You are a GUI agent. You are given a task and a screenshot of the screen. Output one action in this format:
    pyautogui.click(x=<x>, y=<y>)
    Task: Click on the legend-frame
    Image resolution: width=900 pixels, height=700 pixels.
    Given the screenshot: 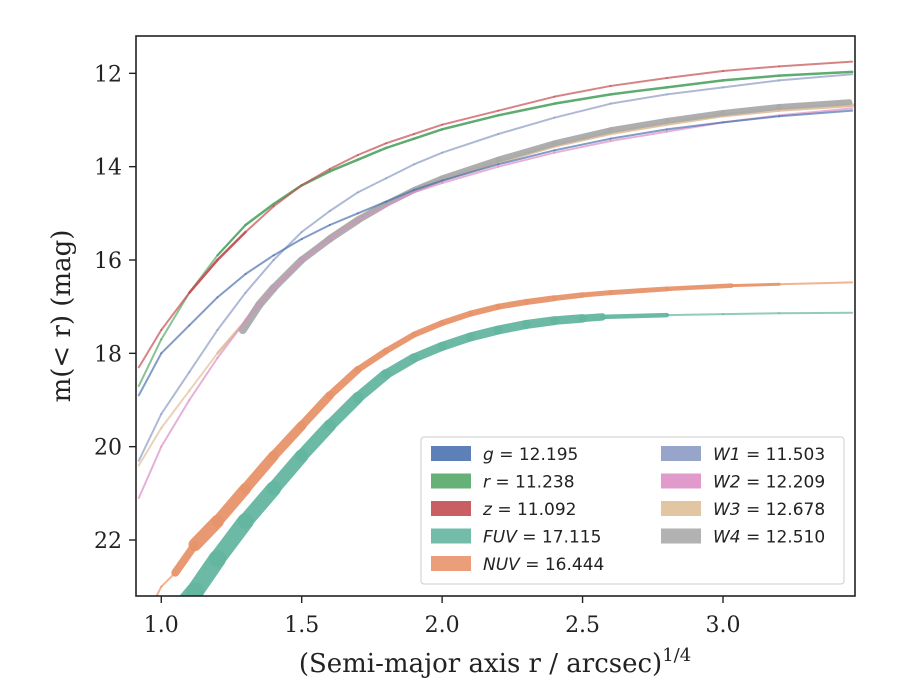 What is the action you would take?
    pyautogui.click(x=632, y=510)
    